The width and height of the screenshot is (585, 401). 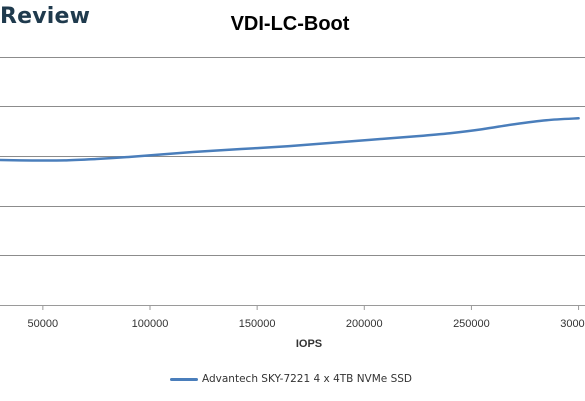 I want to click on x-axis-title: IOPS, so click(x=309, y=344).